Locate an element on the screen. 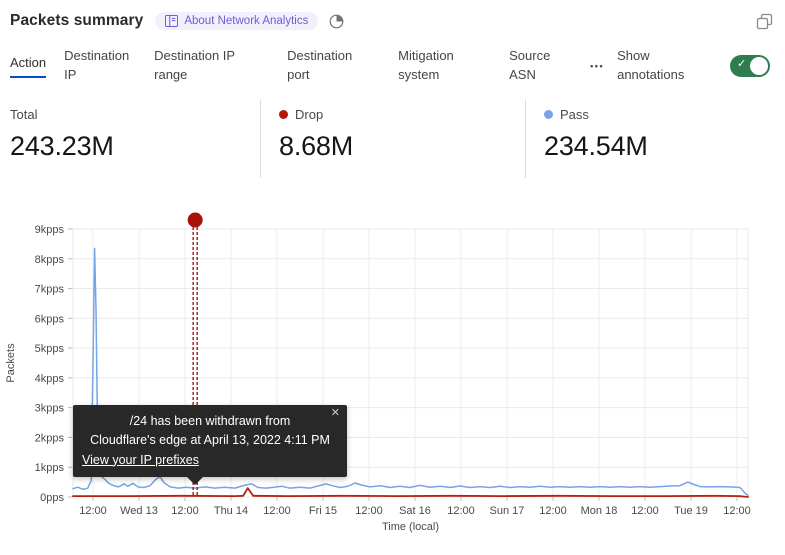  stat-total-value: 243.23M is located at coordinates (62, 146).